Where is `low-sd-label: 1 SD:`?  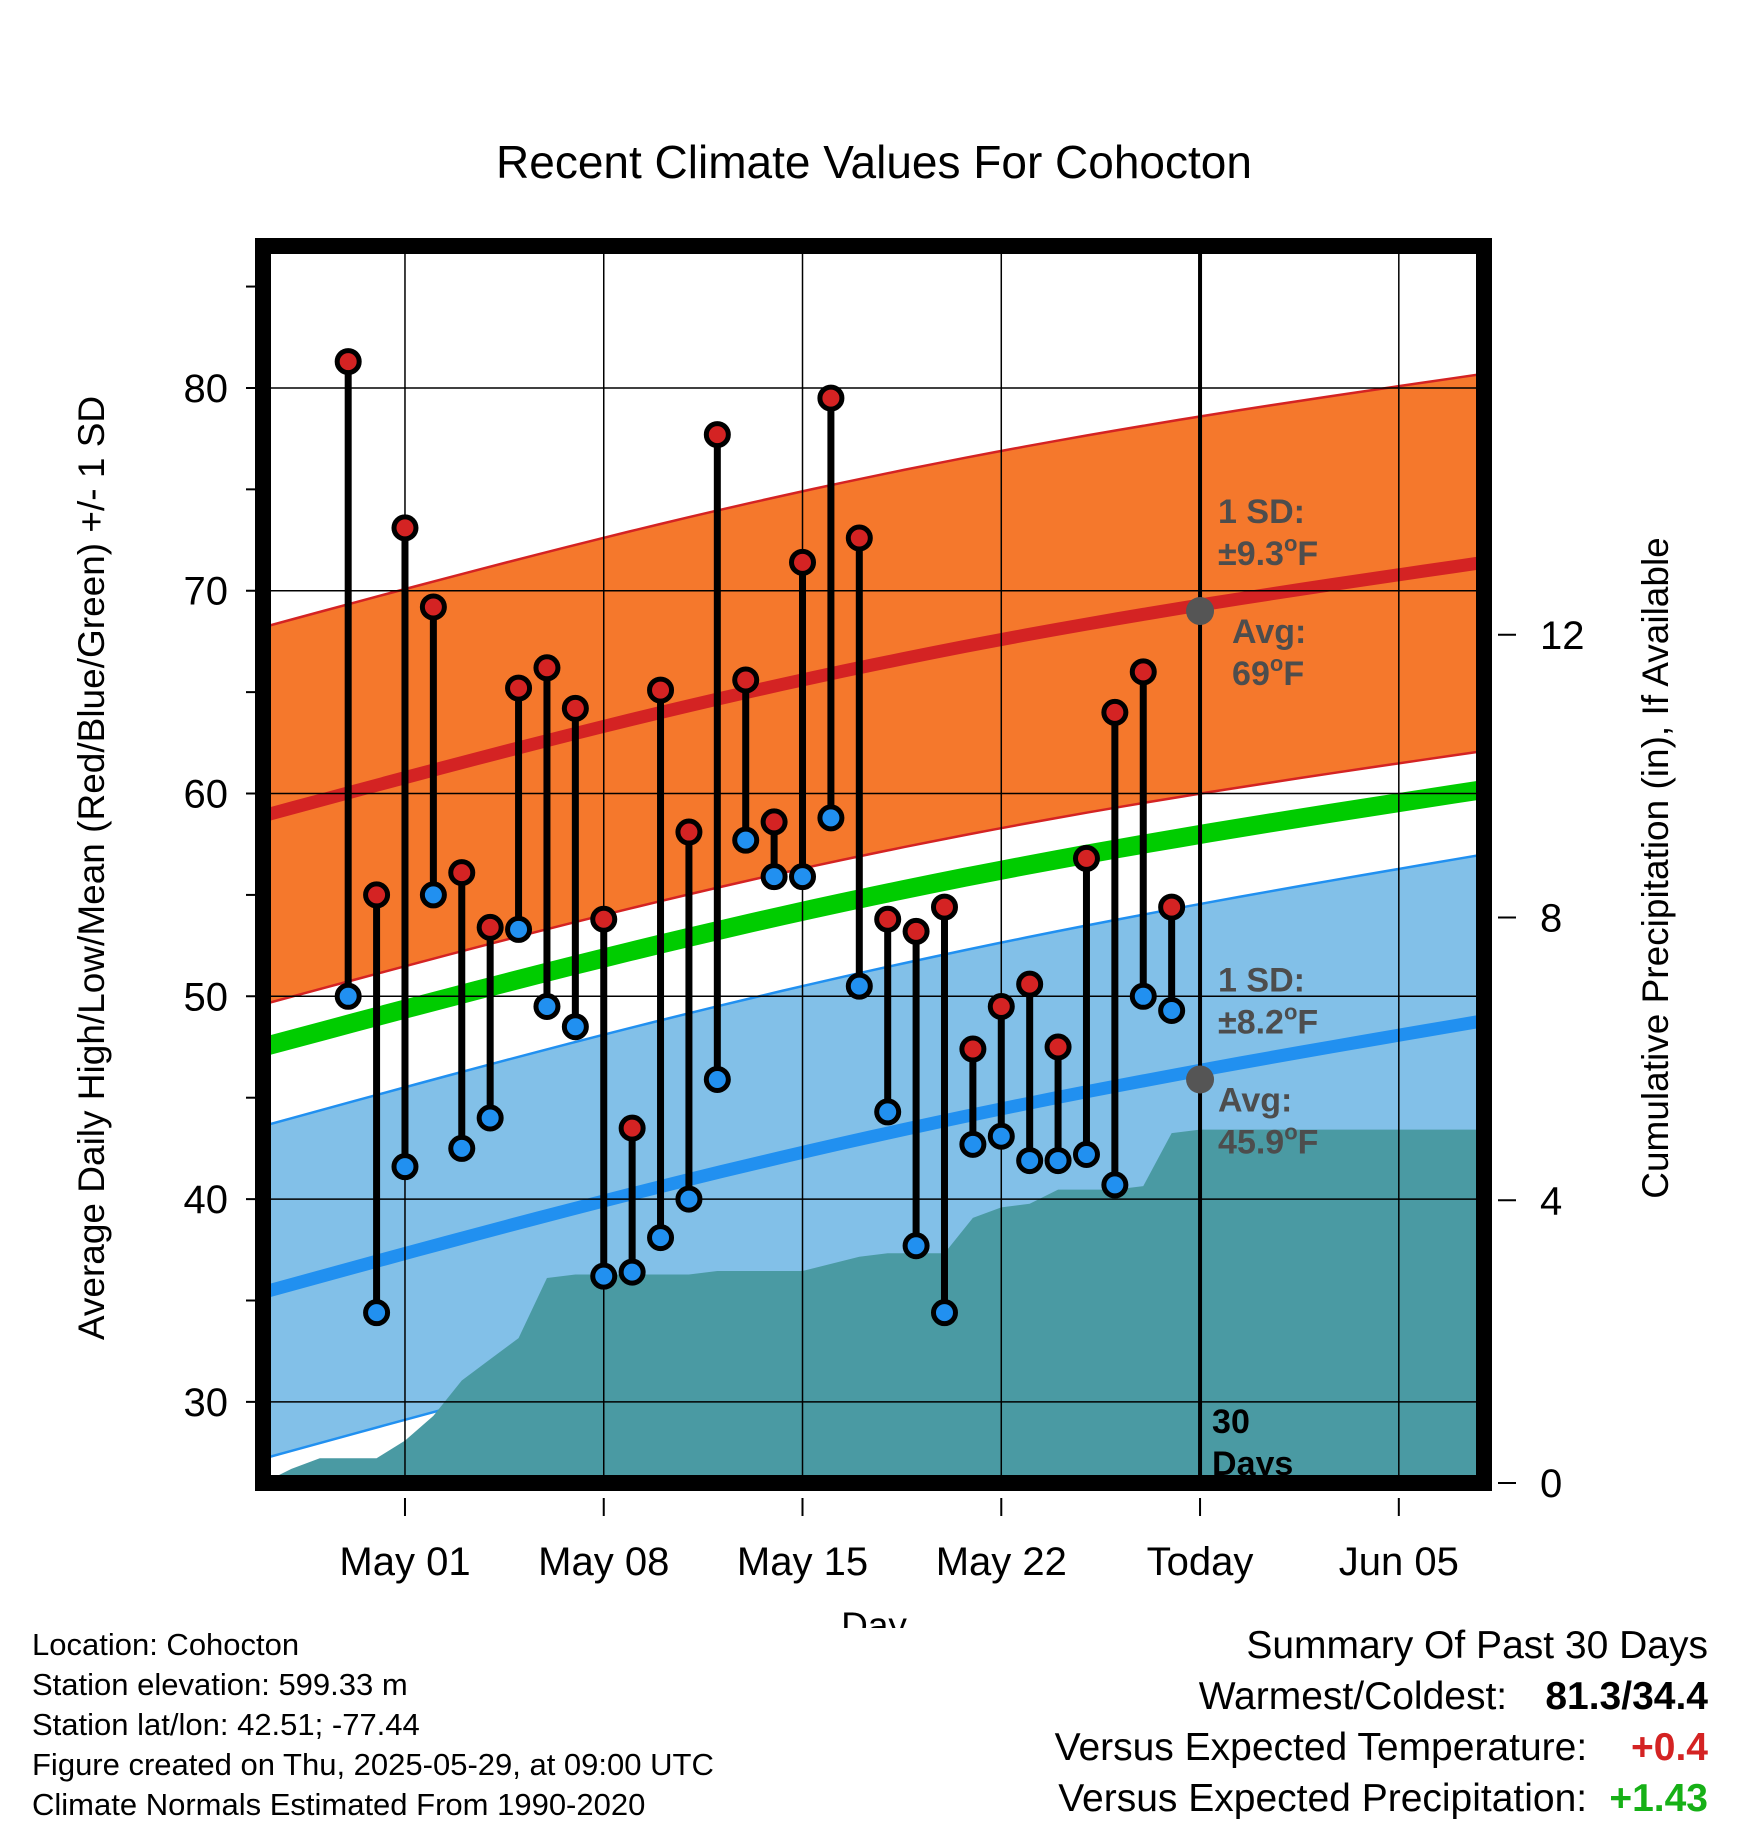 low-sd-label: 1 SD: is located at coordinates (1261, 980).